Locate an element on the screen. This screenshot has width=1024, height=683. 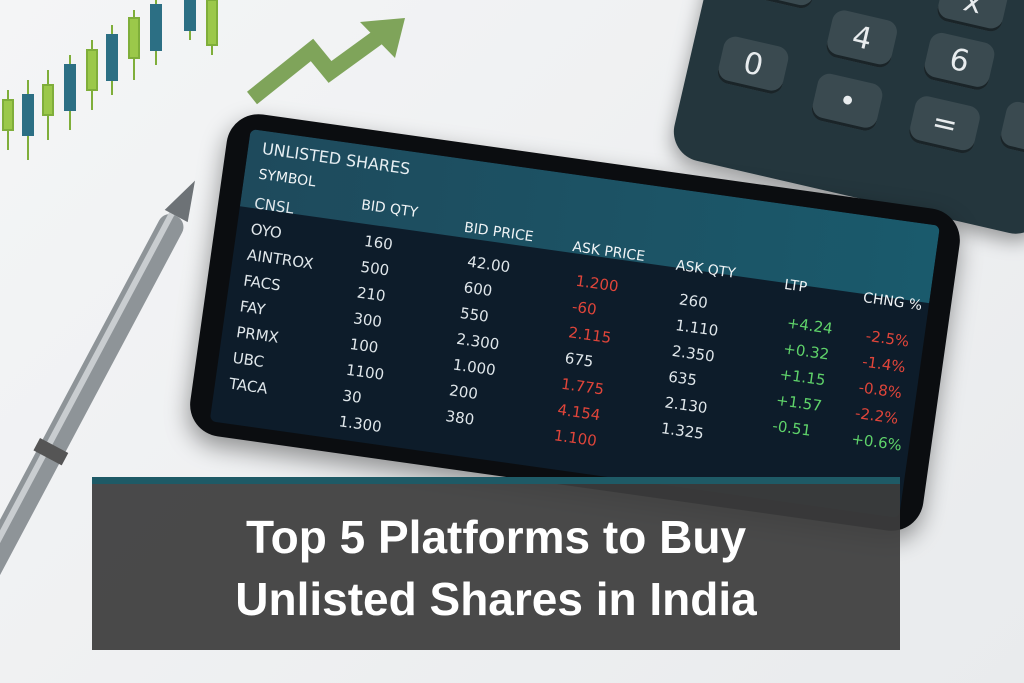
table-cell: +4.24 is located at coordinates (809, 325).